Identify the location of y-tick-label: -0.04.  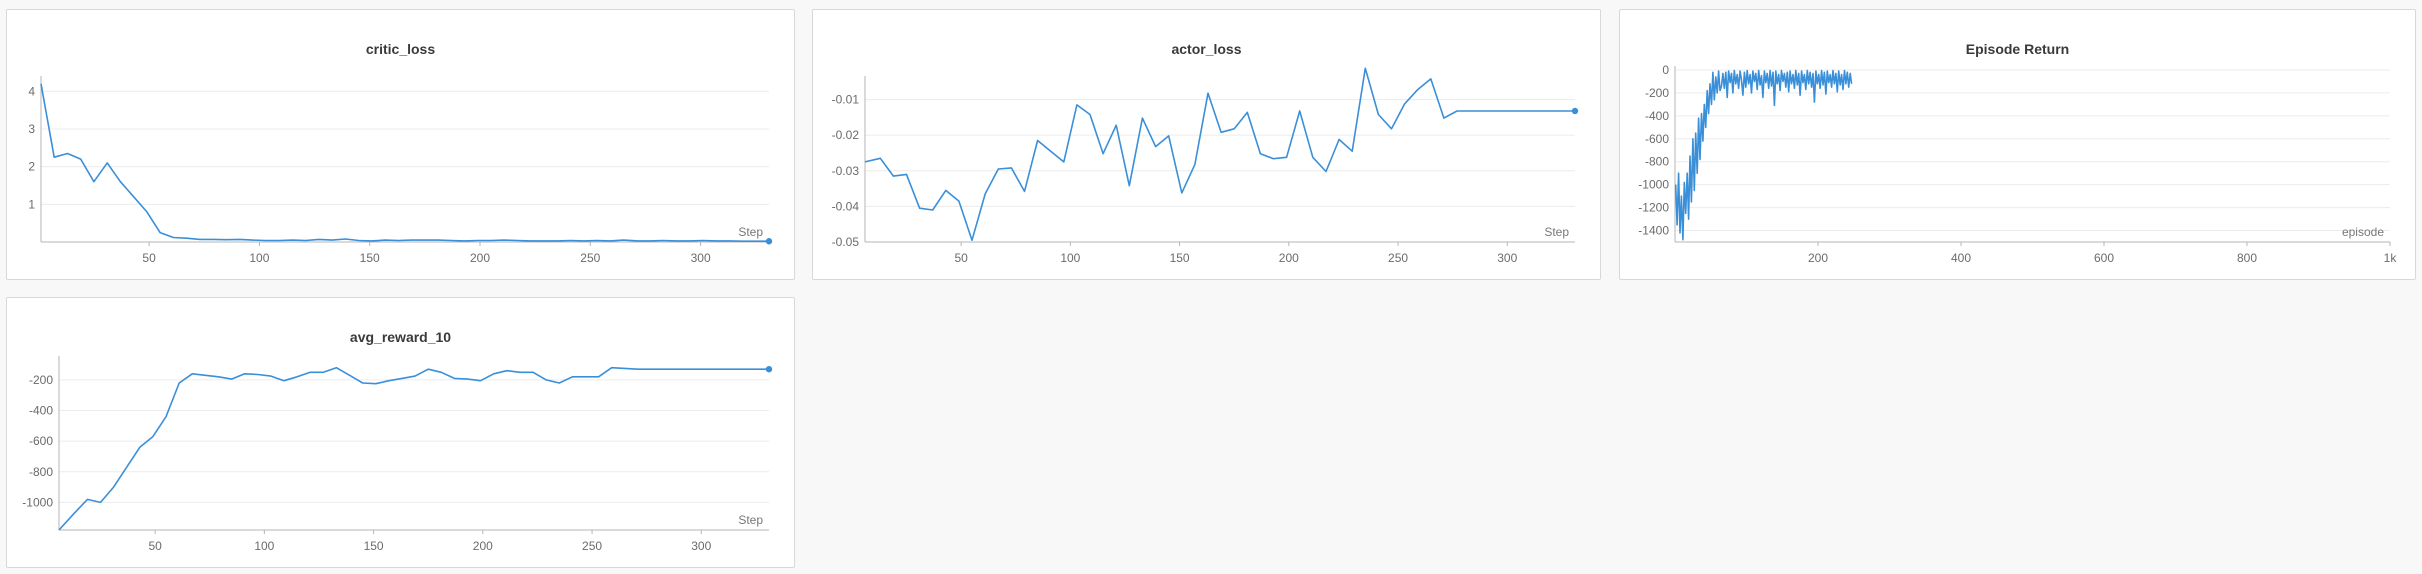
(846, 206).